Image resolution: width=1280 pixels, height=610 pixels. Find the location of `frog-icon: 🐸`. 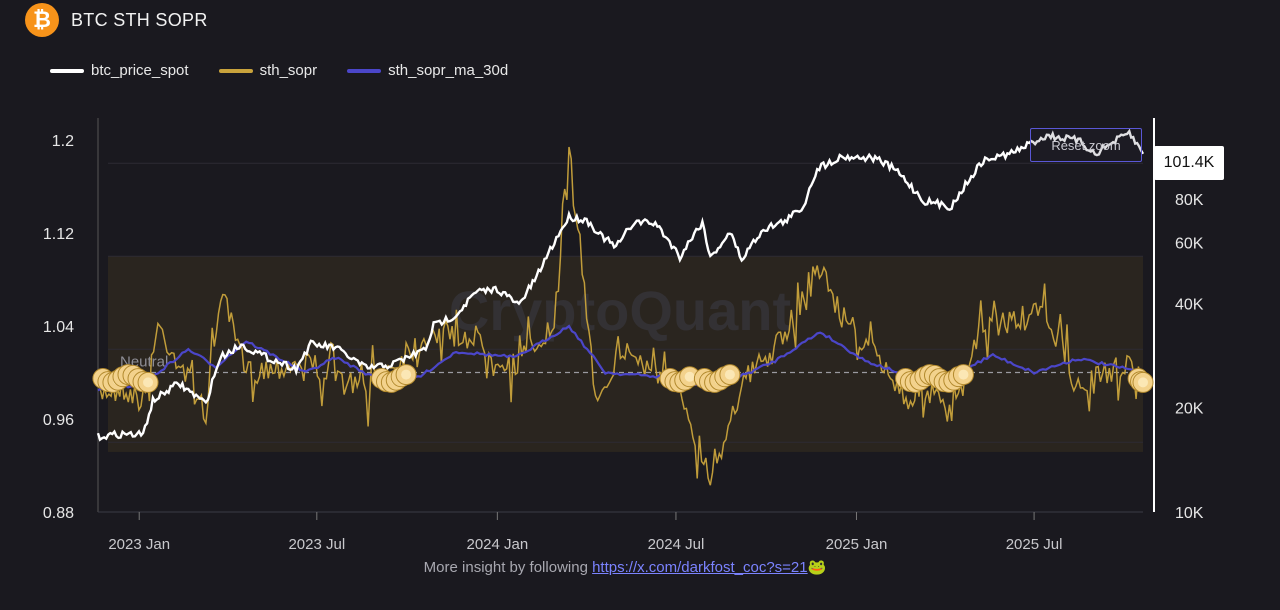

frog-icon: 🐸 is located at coordinates (817, 567).